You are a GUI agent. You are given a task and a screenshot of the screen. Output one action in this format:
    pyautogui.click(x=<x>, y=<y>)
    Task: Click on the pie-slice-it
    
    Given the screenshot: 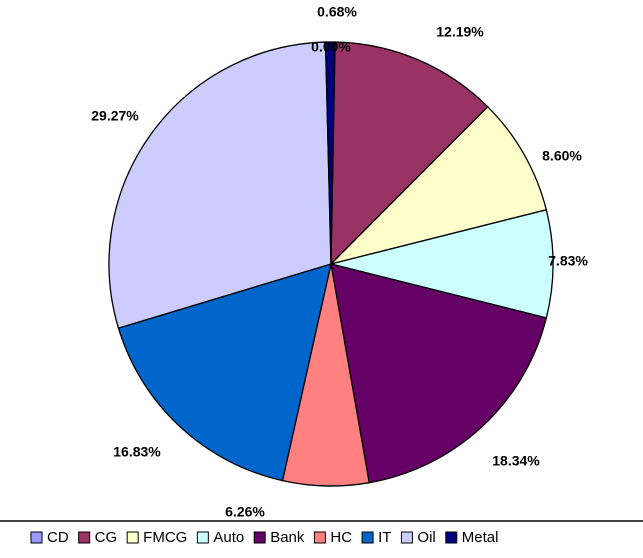 What is the action you would take?
    pyautogui.click(x=224, y=372)
    